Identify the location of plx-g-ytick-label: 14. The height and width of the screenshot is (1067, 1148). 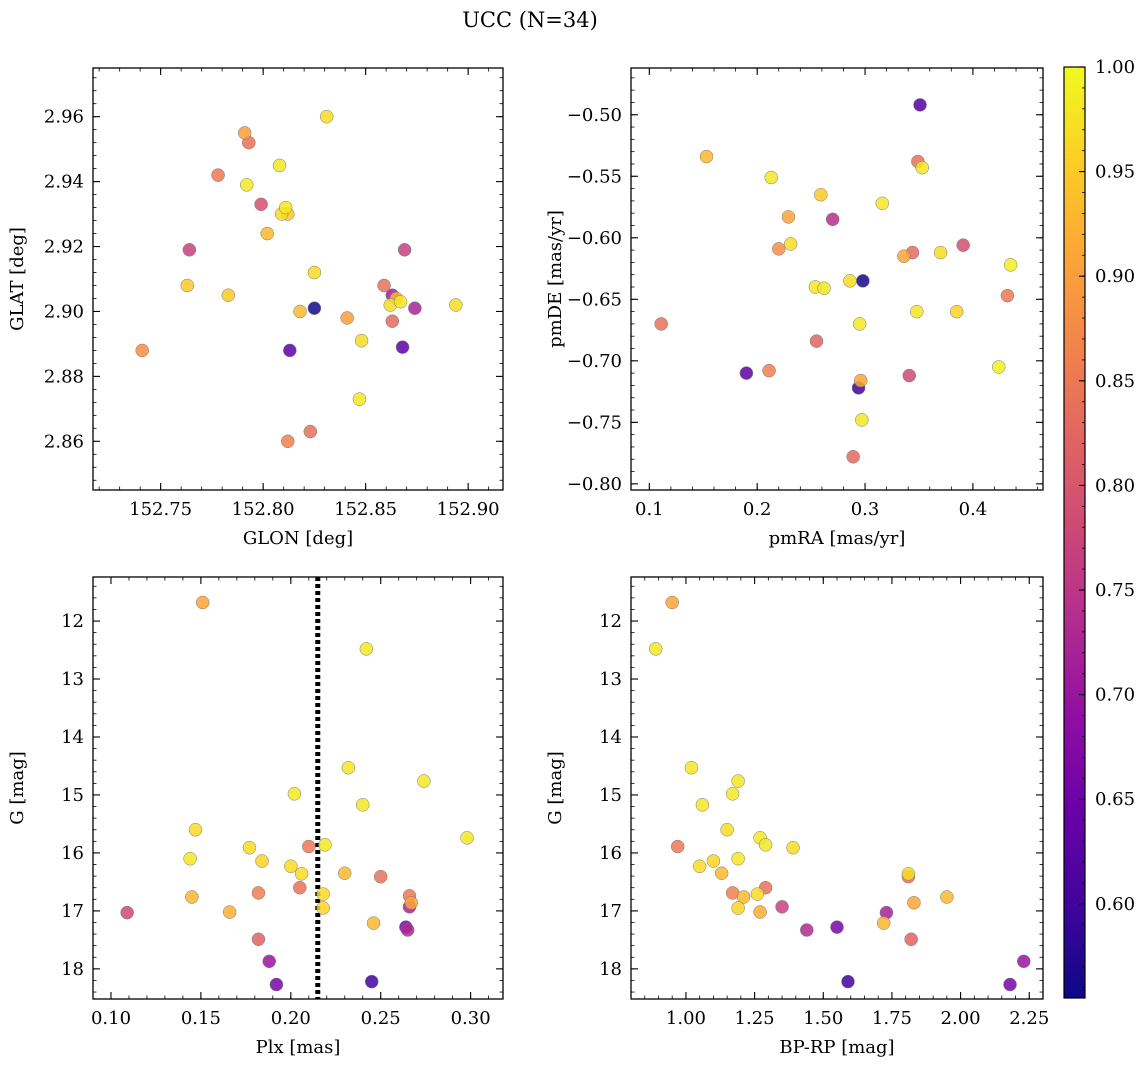
(72, 737).